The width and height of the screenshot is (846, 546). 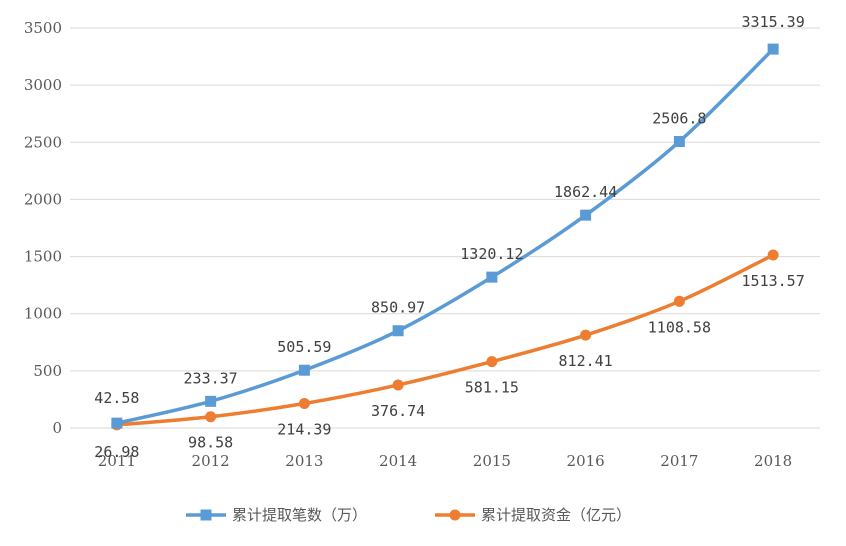 I want to click on x-tick-label: 2013, so click(x=304, y=461).